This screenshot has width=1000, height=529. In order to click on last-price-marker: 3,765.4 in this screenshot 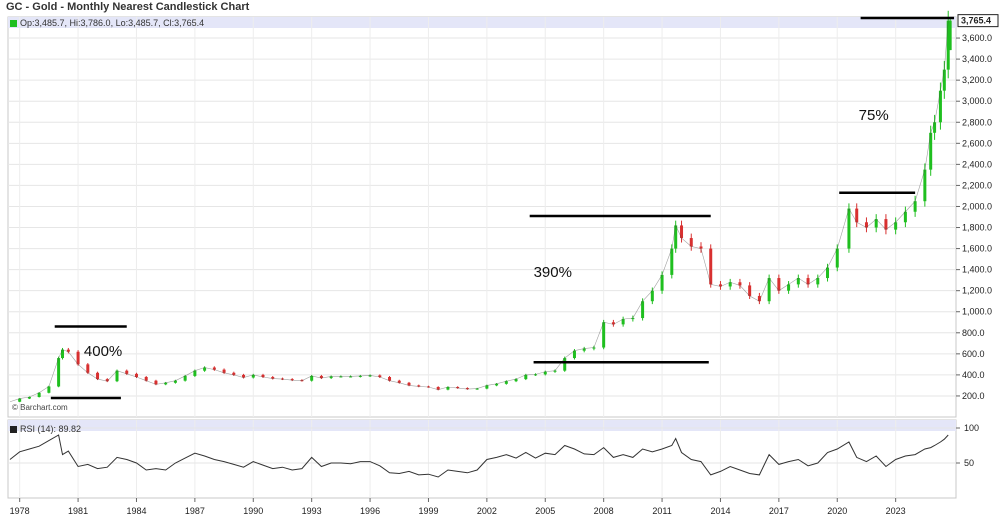, I will do `click(978, 21)`.